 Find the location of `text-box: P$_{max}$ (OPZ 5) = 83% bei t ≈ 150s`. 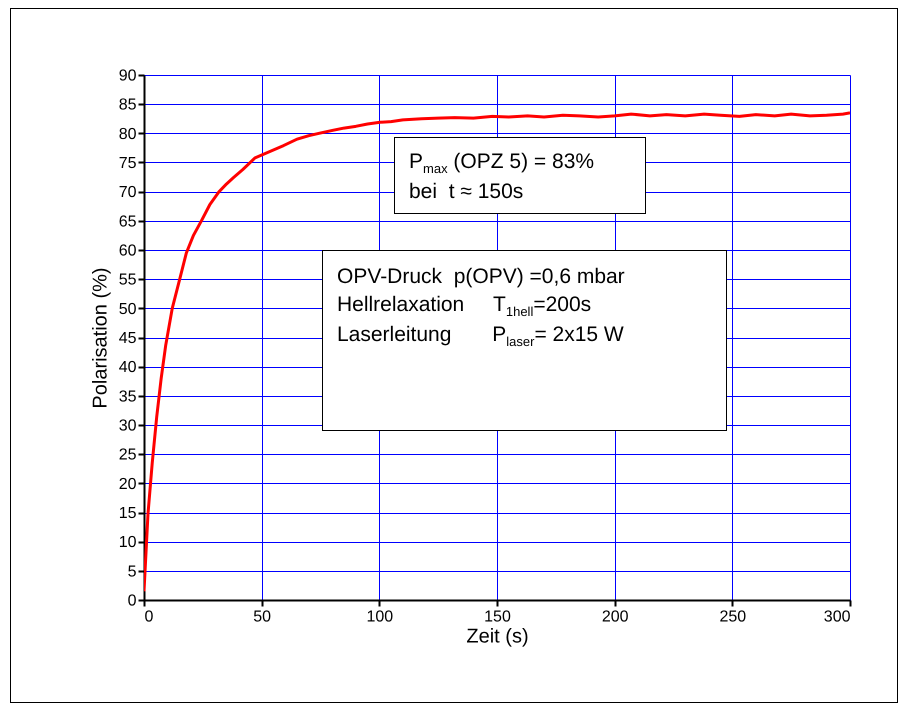

text-box: P$_{max}$ (OPZ 5) = 83% bei t ≈ 150s is located at coordinates (520, 175).